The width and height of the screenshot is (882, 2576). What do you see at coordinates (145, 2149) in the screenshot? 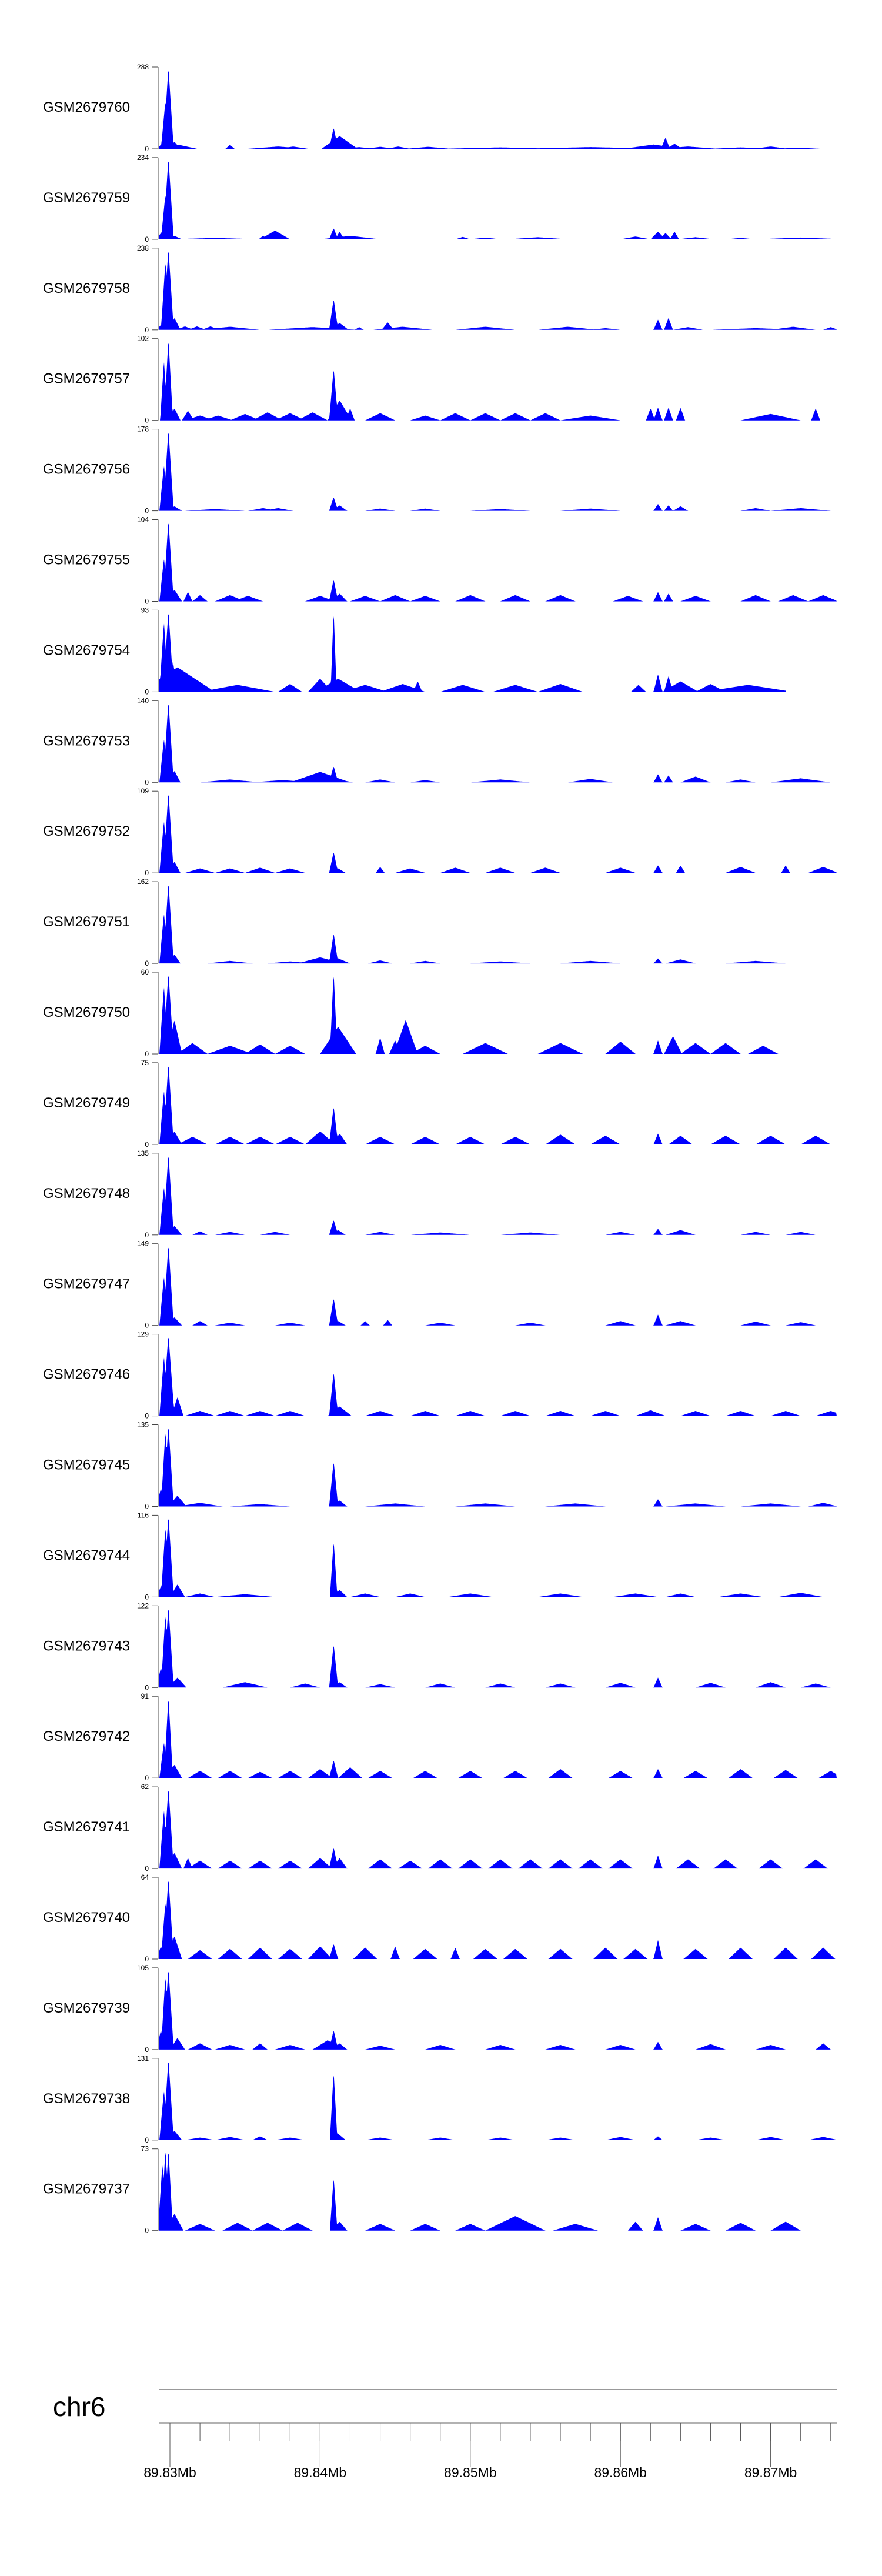
I see `y-max-label: 73` at bounding box center [145, 2149].